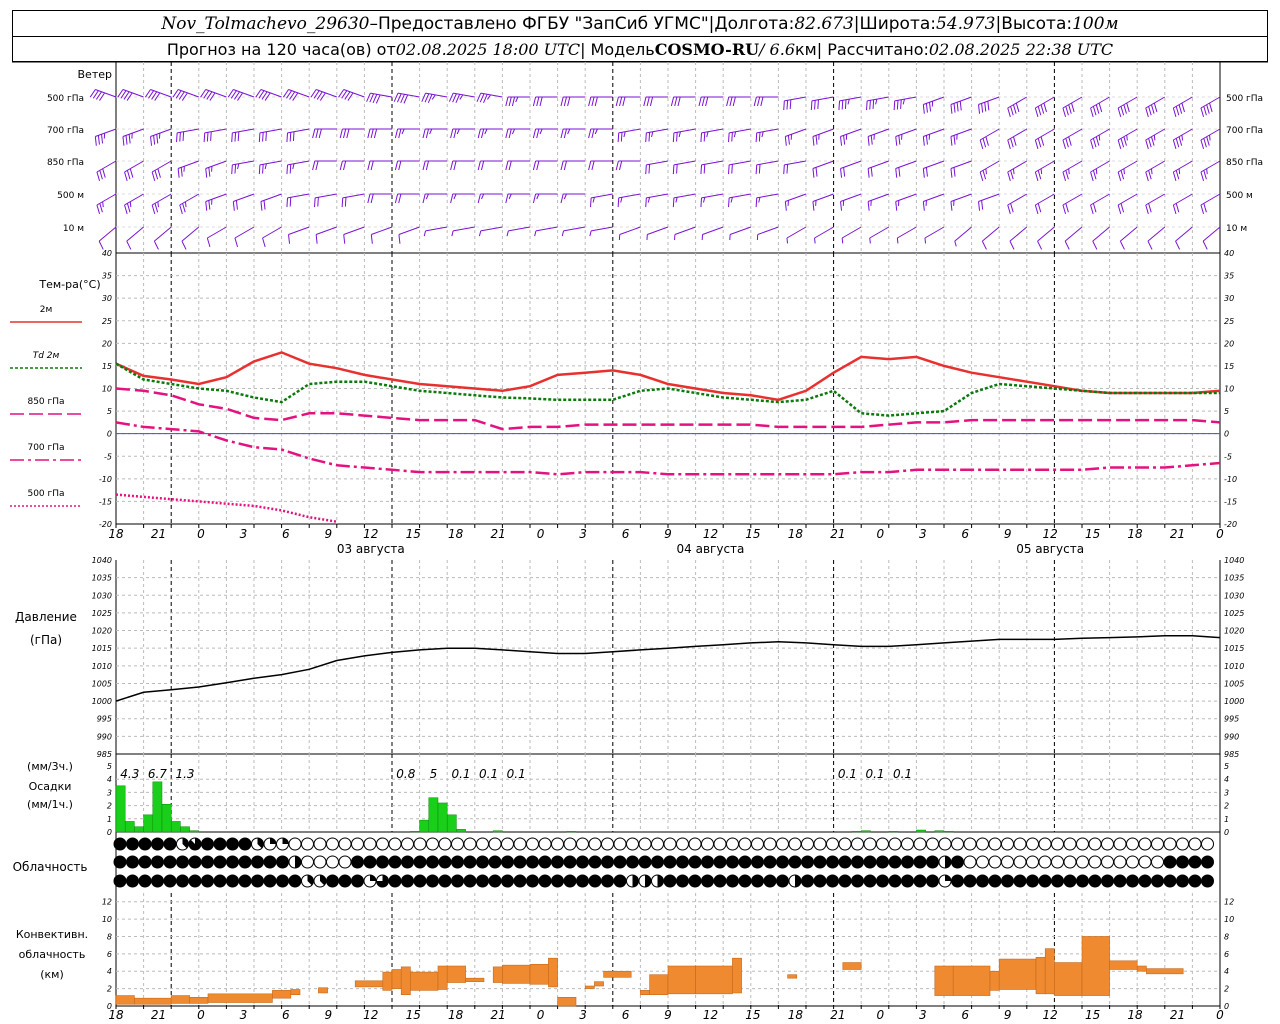  Describe the element at coordinates (856, 23) in the screenshot. I see `sep-2: |` at that location.